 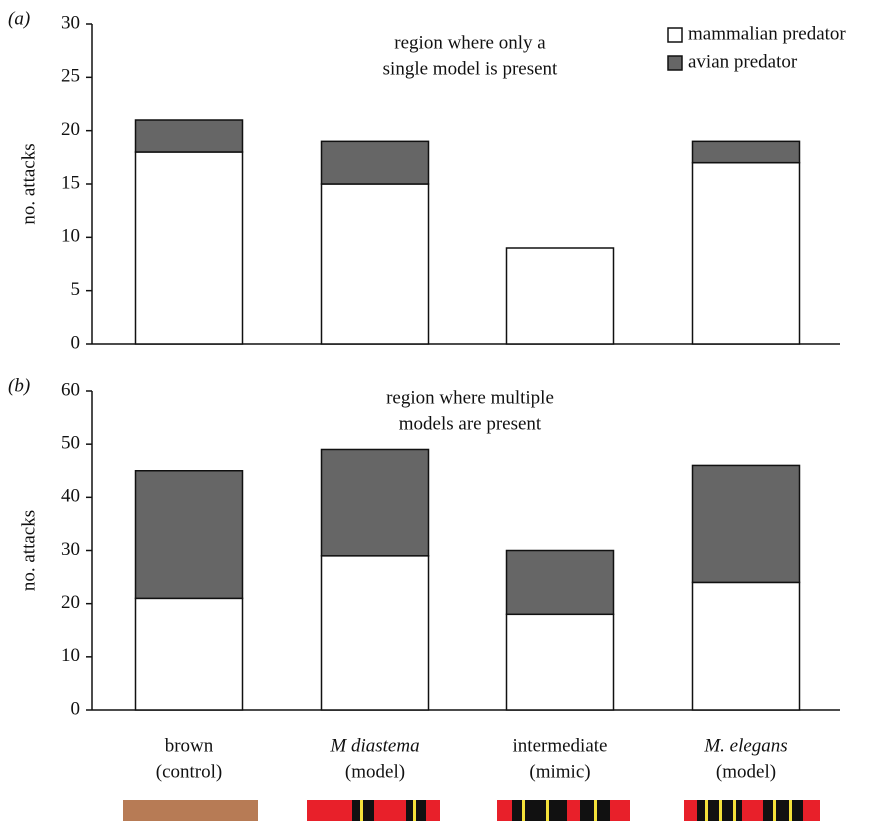 What do you see at coordinates (76, 289) in the screenshot?
I see `y-tick-label: 5` at bounding box center [76, 289].